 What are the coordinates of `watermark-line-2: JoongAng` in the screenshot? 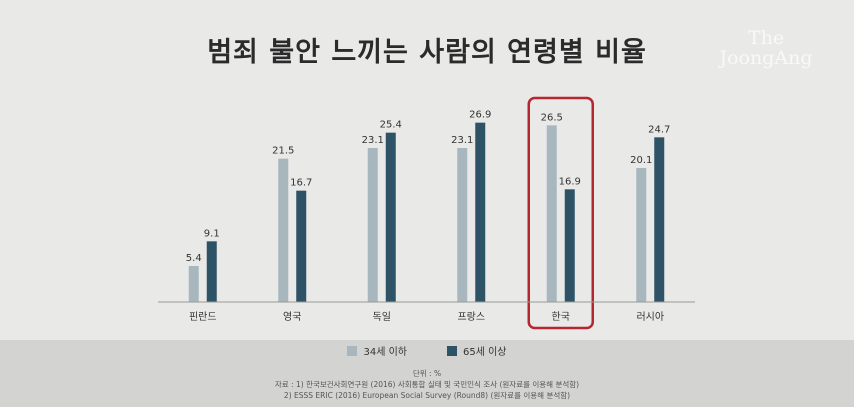 It's located at (766, 58).